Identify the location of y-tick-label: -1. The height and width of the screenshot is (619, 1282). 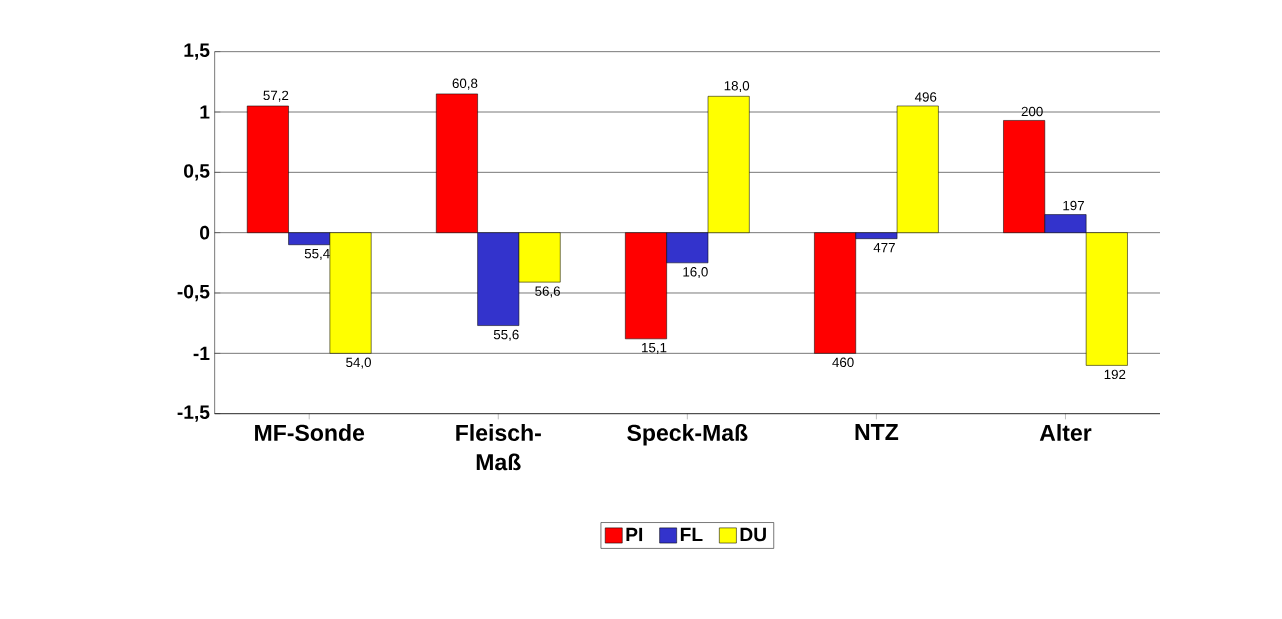
(201, 353).